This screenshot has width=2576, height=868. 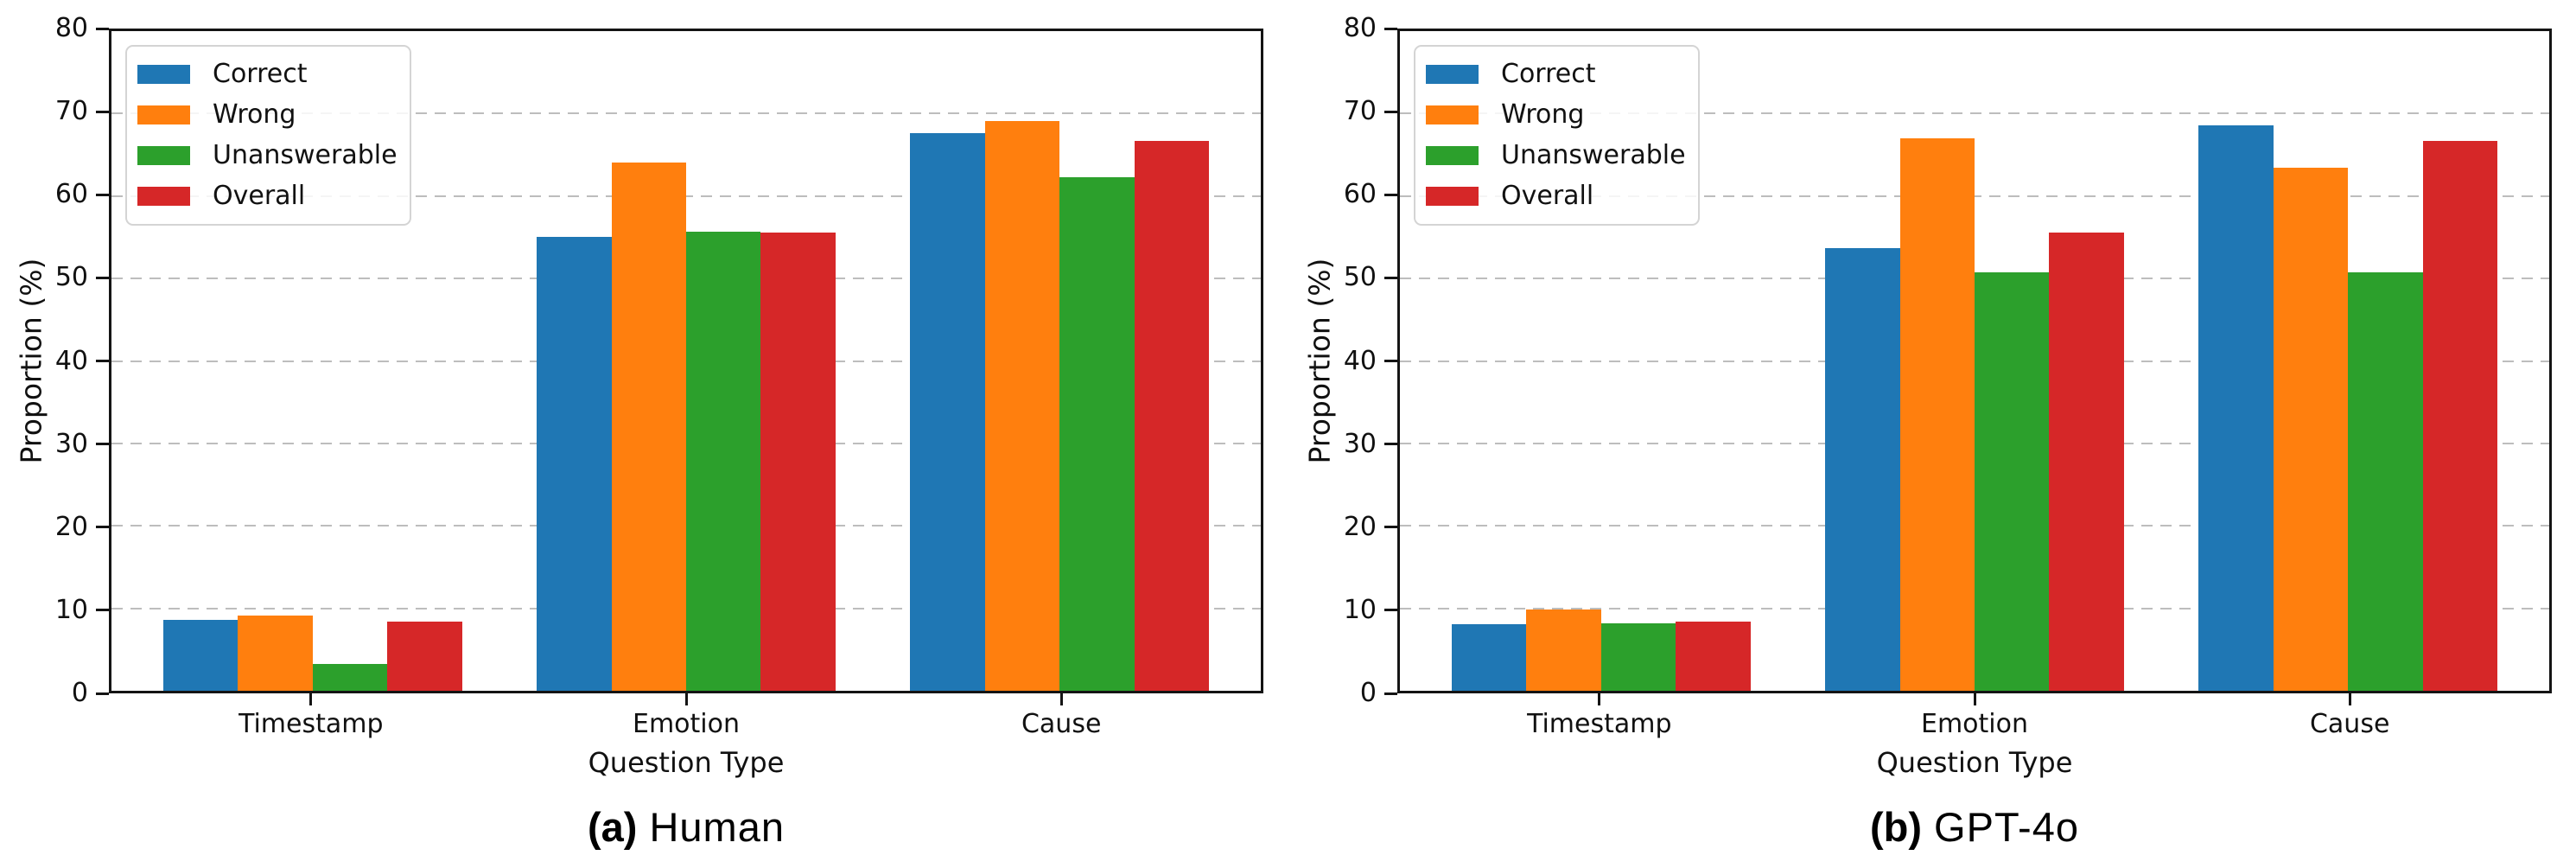 What do you see at coordinates (717, 827) in the screenshot?
I see `caption-text: Human` at bounding box center [717, 827].